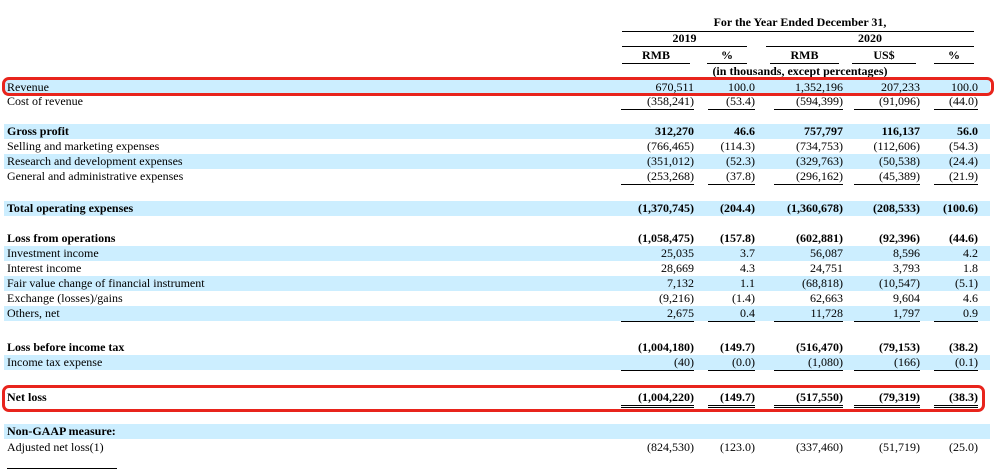 The width and height of the screenshot is (996, 473). I want to click on cell-pct-2019: (204.4), so click(737, 208).